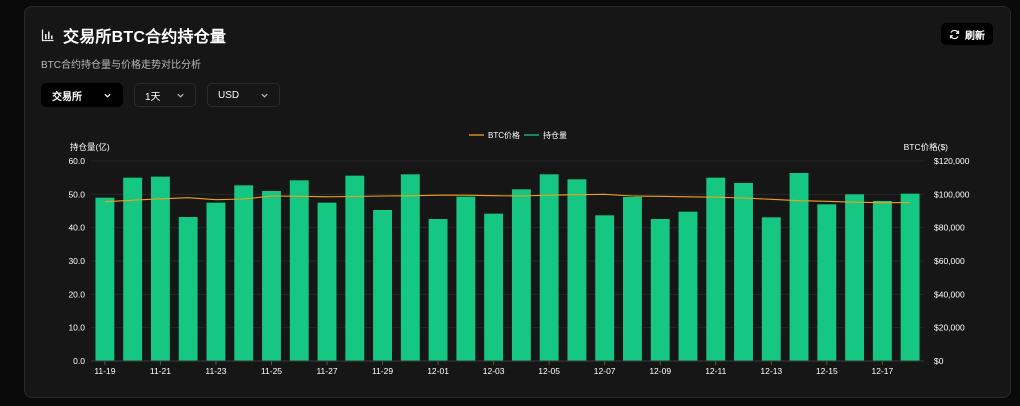 The height and width of the screenshot is (406, 1020). I want to click on left-axis-tick-label: 30.0, so click(76, 261).